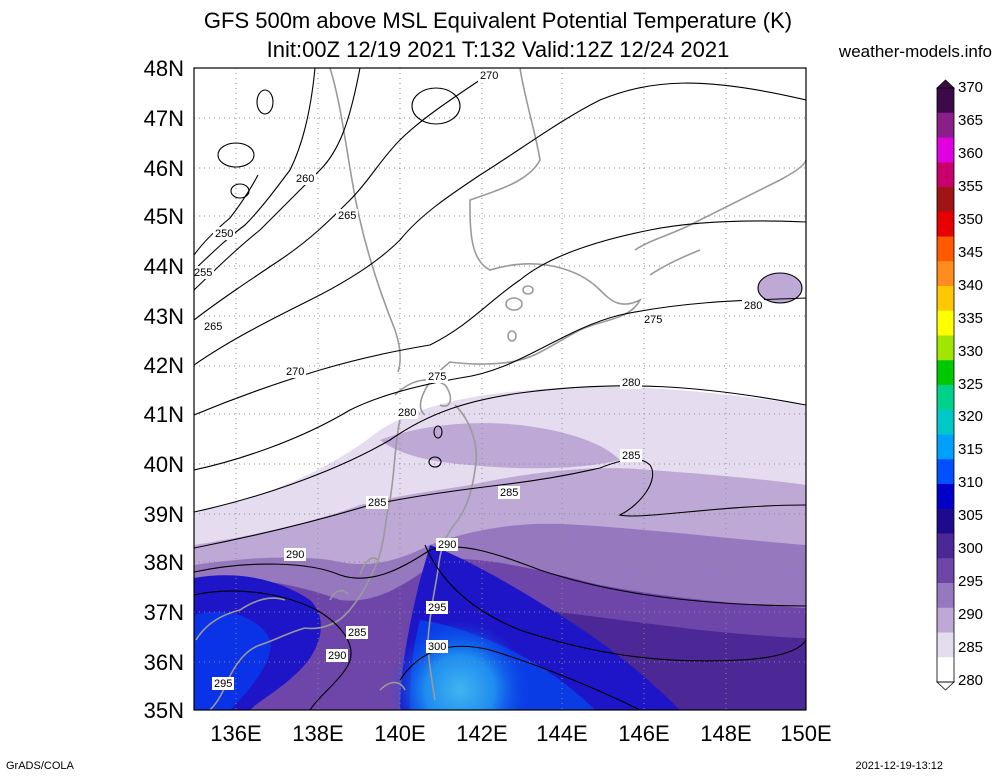 The height and width of the screenshot is (779, 1000). What do you see at coordinates (482, 733) in the screenshot?
I see `lon-label: 142E` at bounding box center [482, 733].